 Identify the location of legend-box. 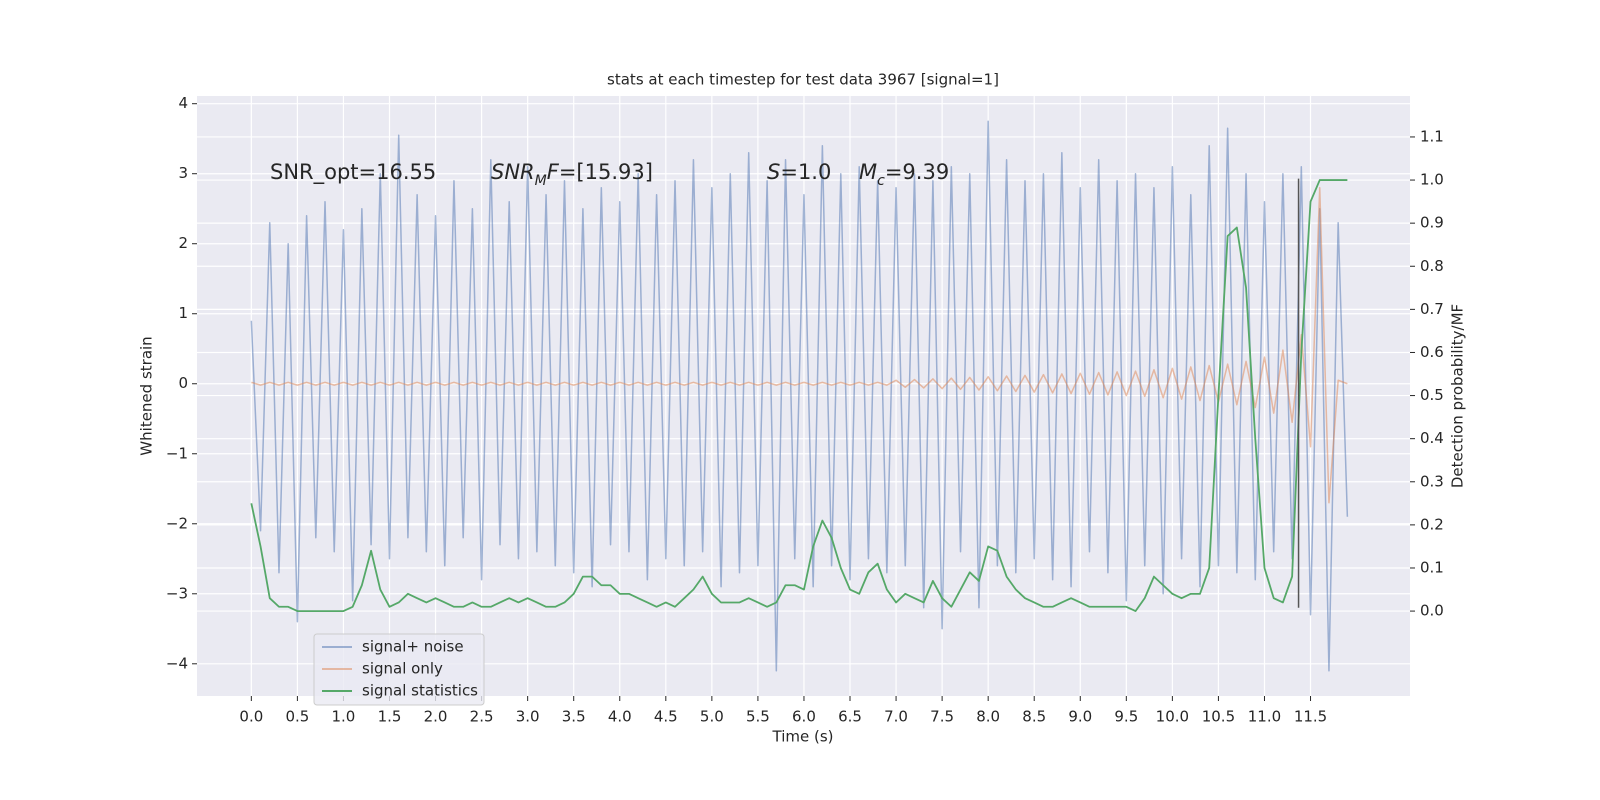
(399, 669).